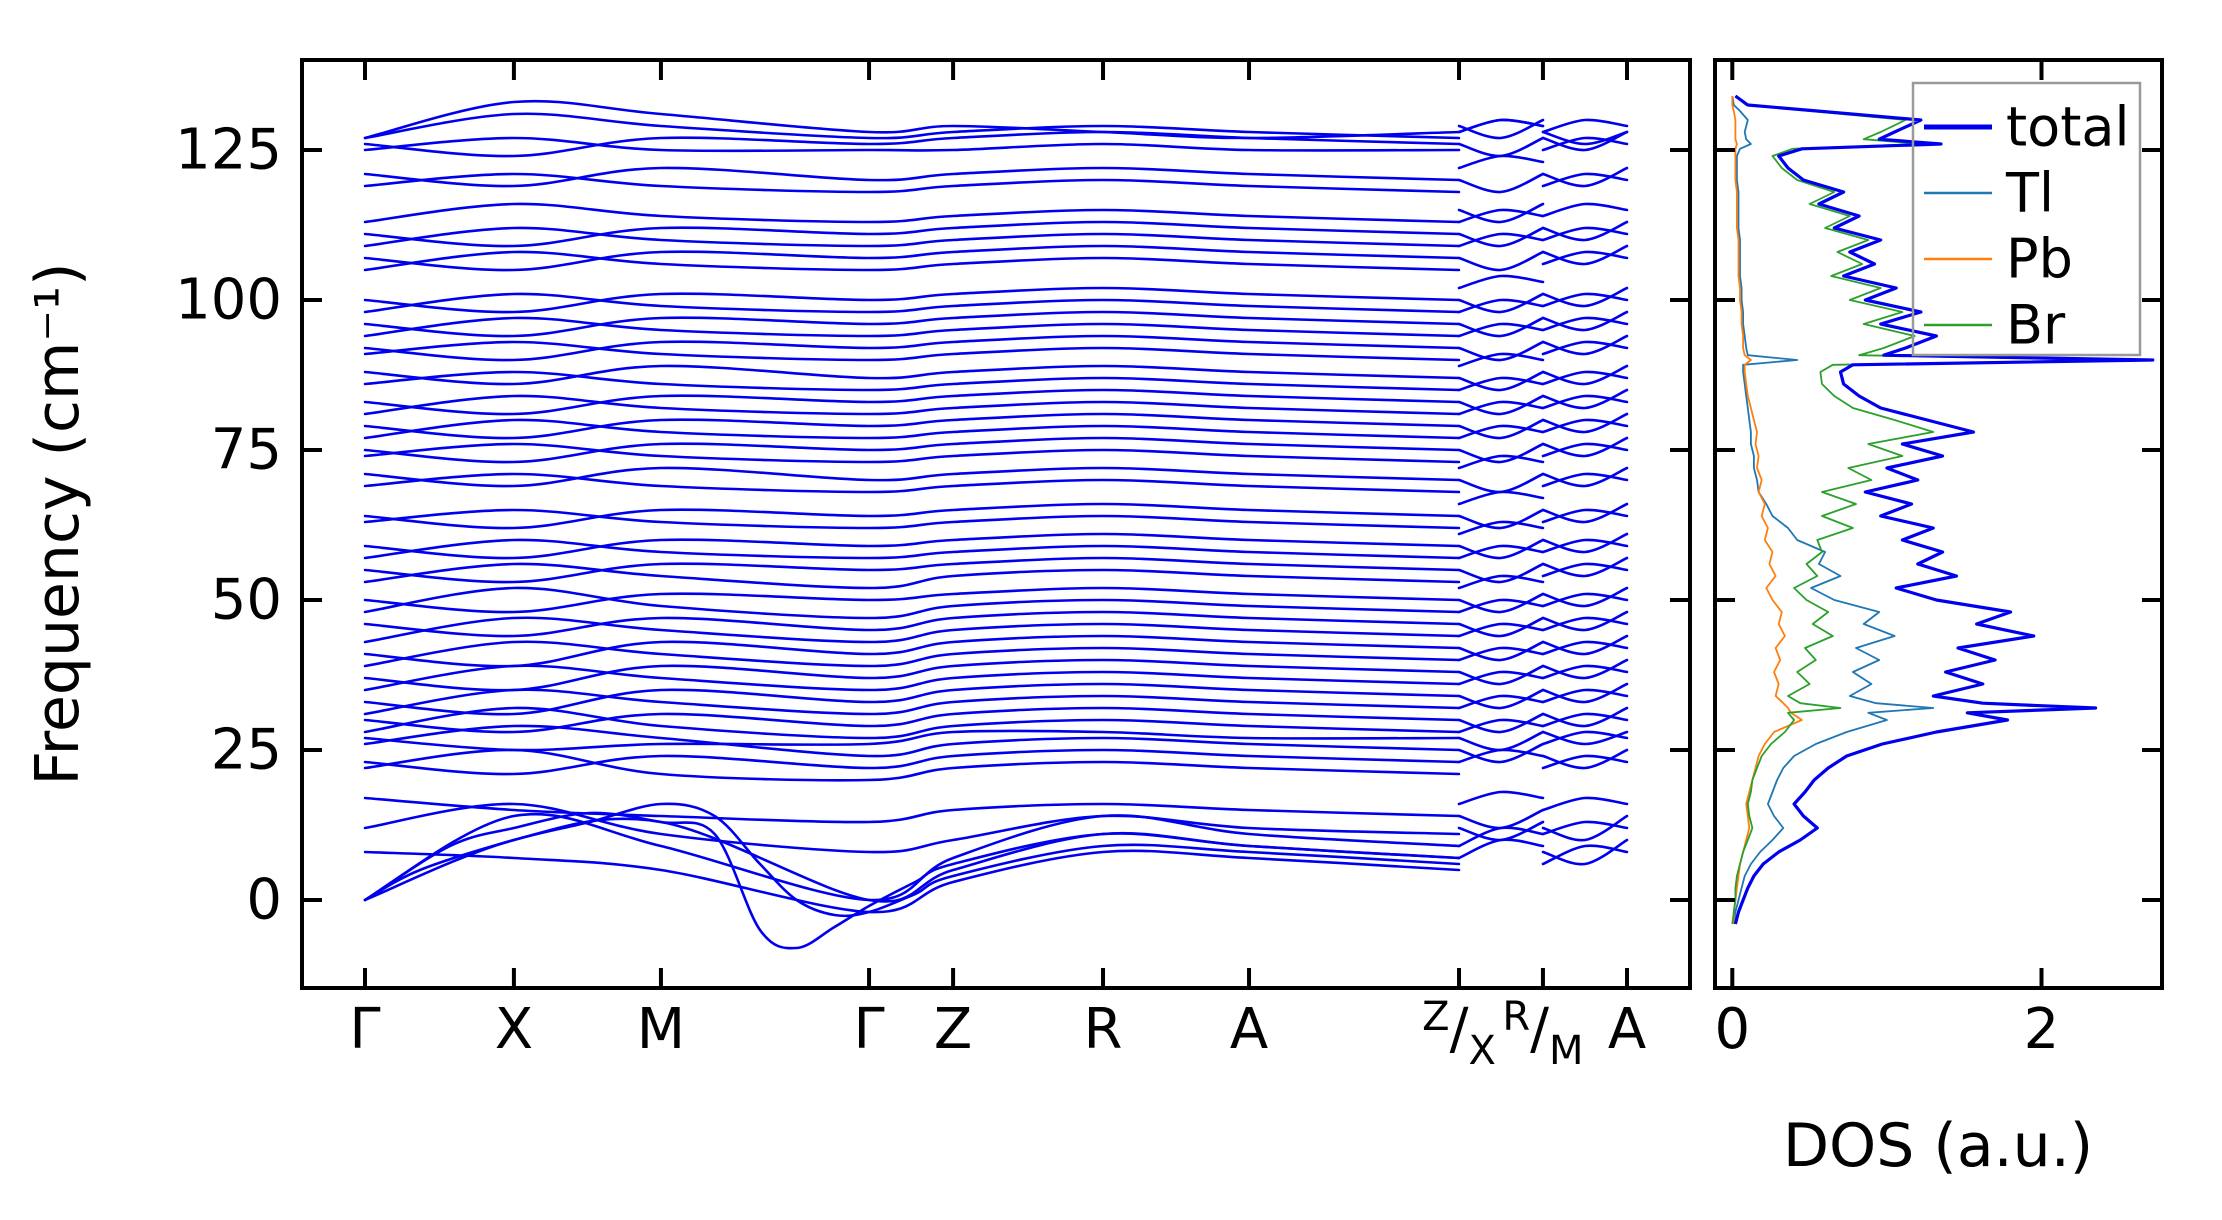  I want to click on k-point-label: R, so click(1103, 1029).